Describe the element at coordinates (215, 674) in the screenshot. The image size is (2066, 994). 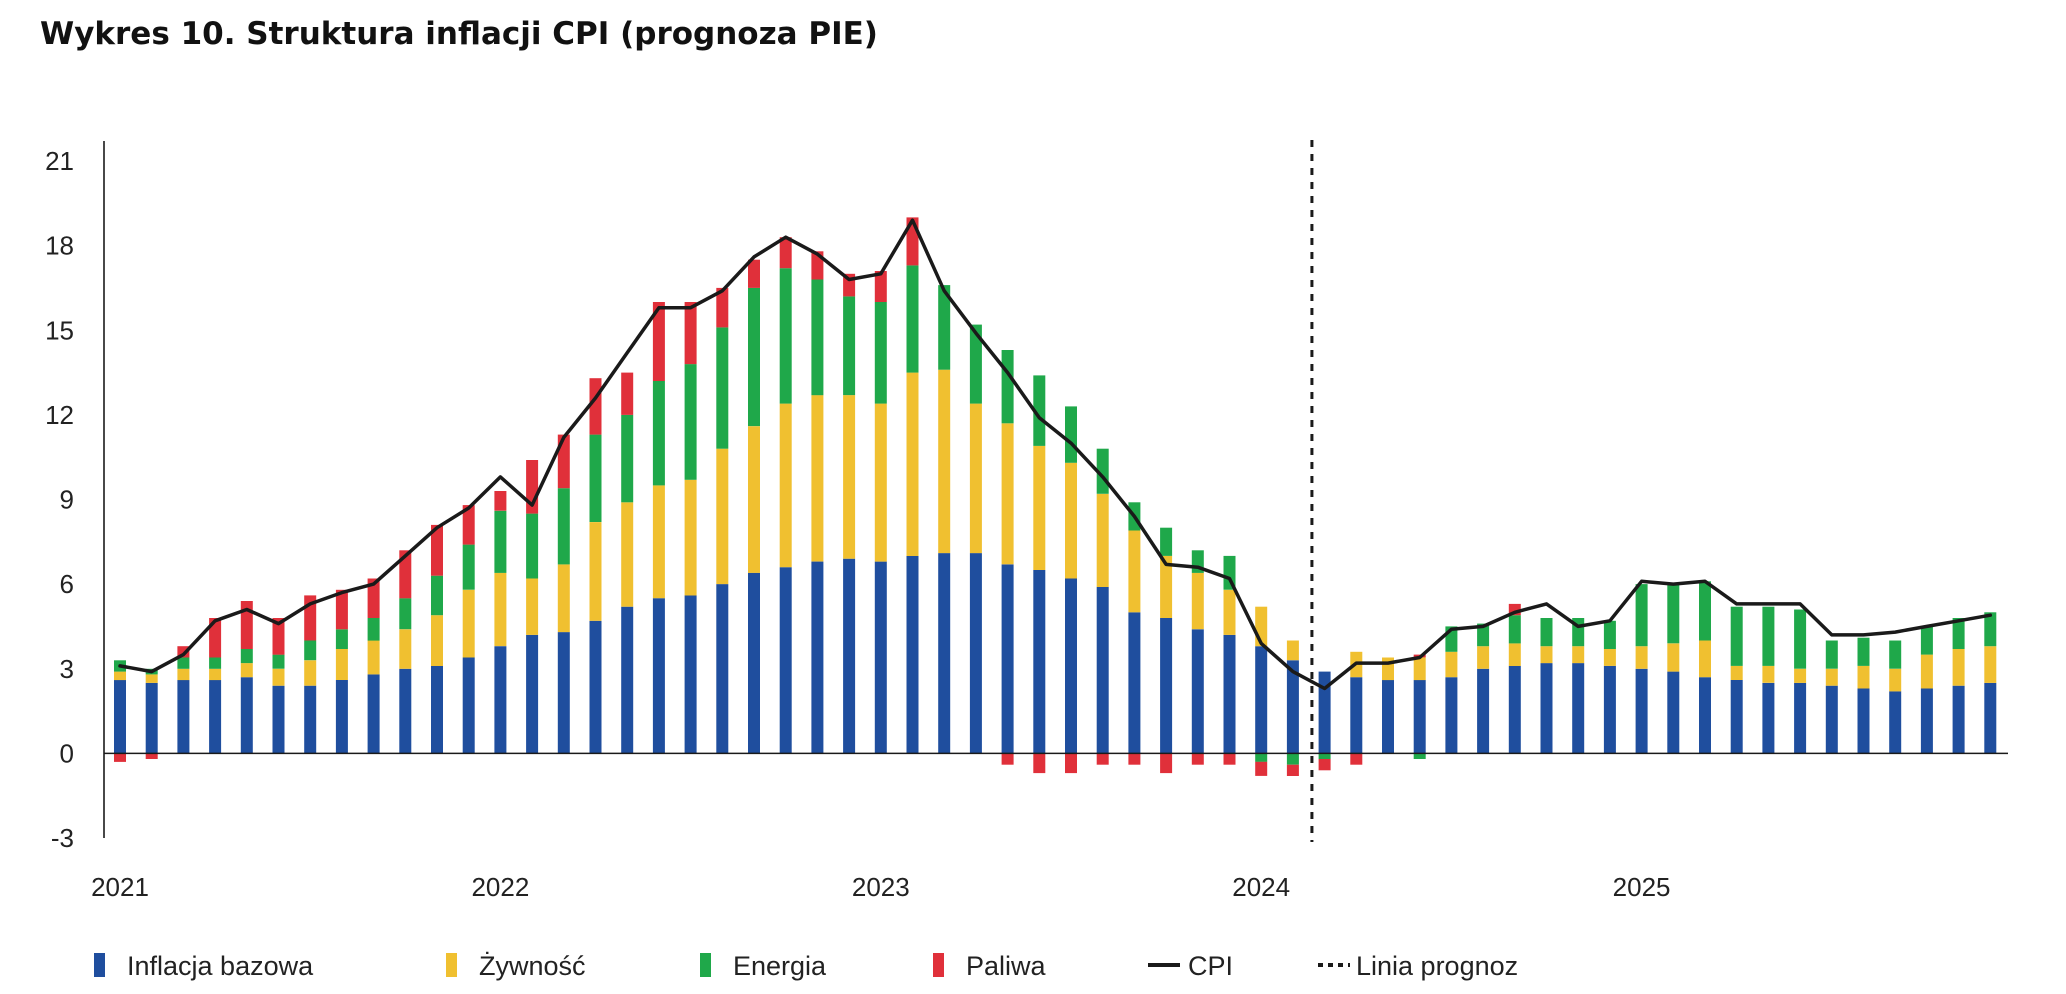
I see `bar-żywność-2021-04` at that location.